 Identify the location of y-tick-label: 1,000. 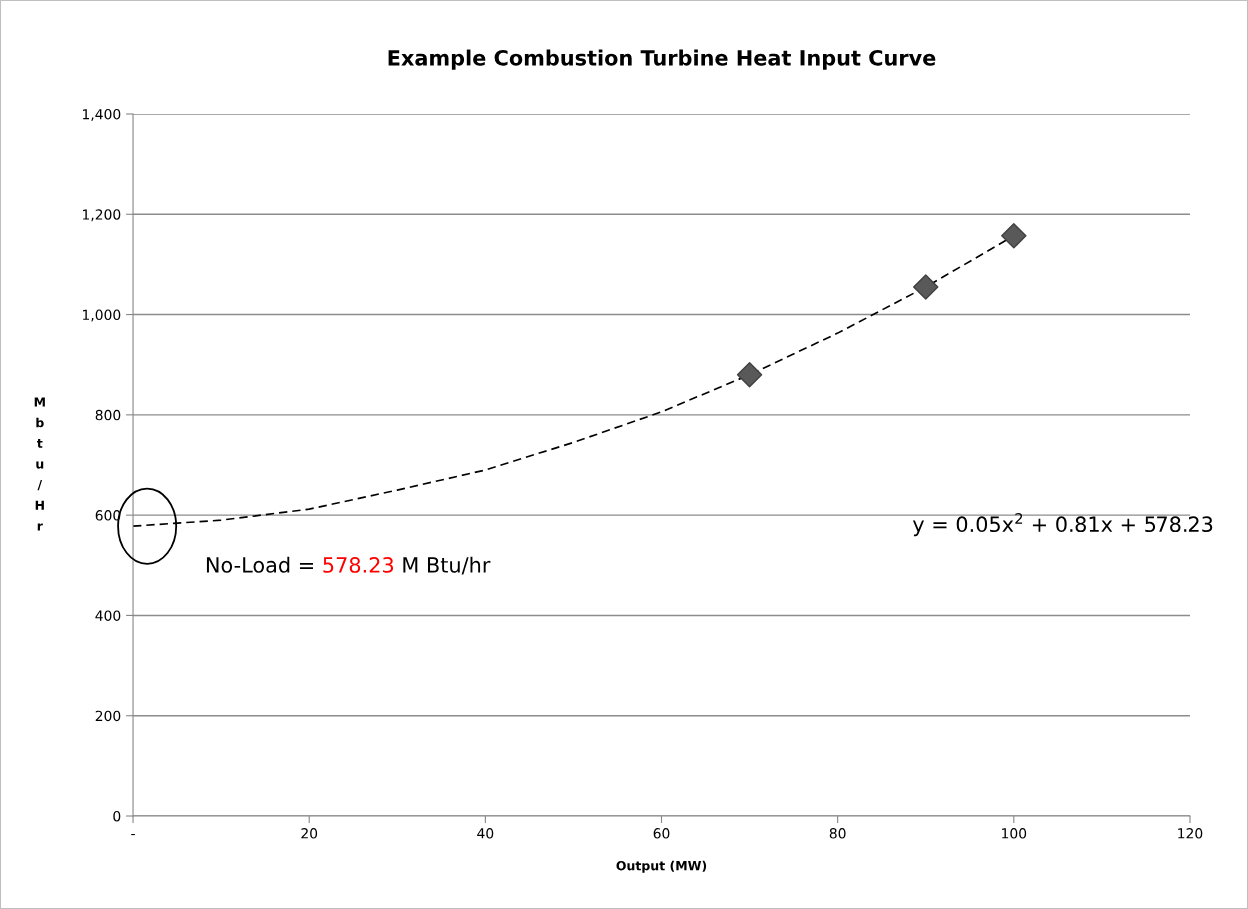
(102, 315).